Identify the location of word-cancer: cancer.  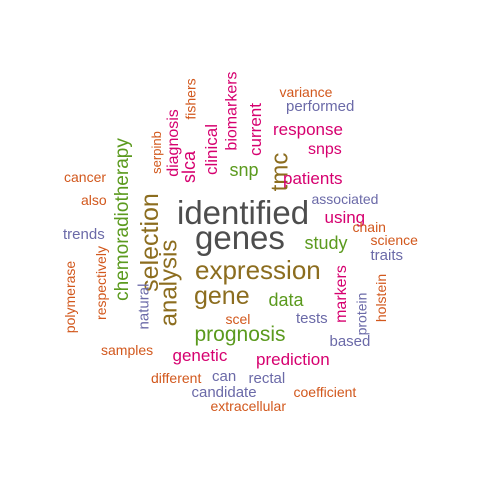
(85, 177).